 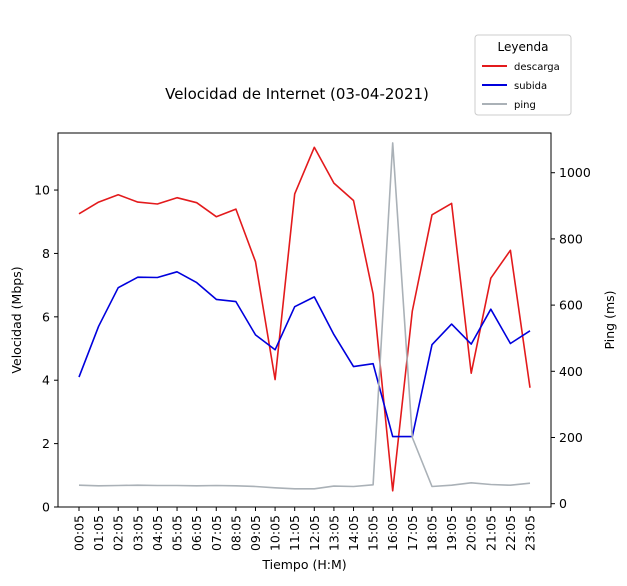 What do you see at coordinates (412, 533) in the screenshot?
I see `x-tick-label: 17:05` at bounding box center [412, 533].